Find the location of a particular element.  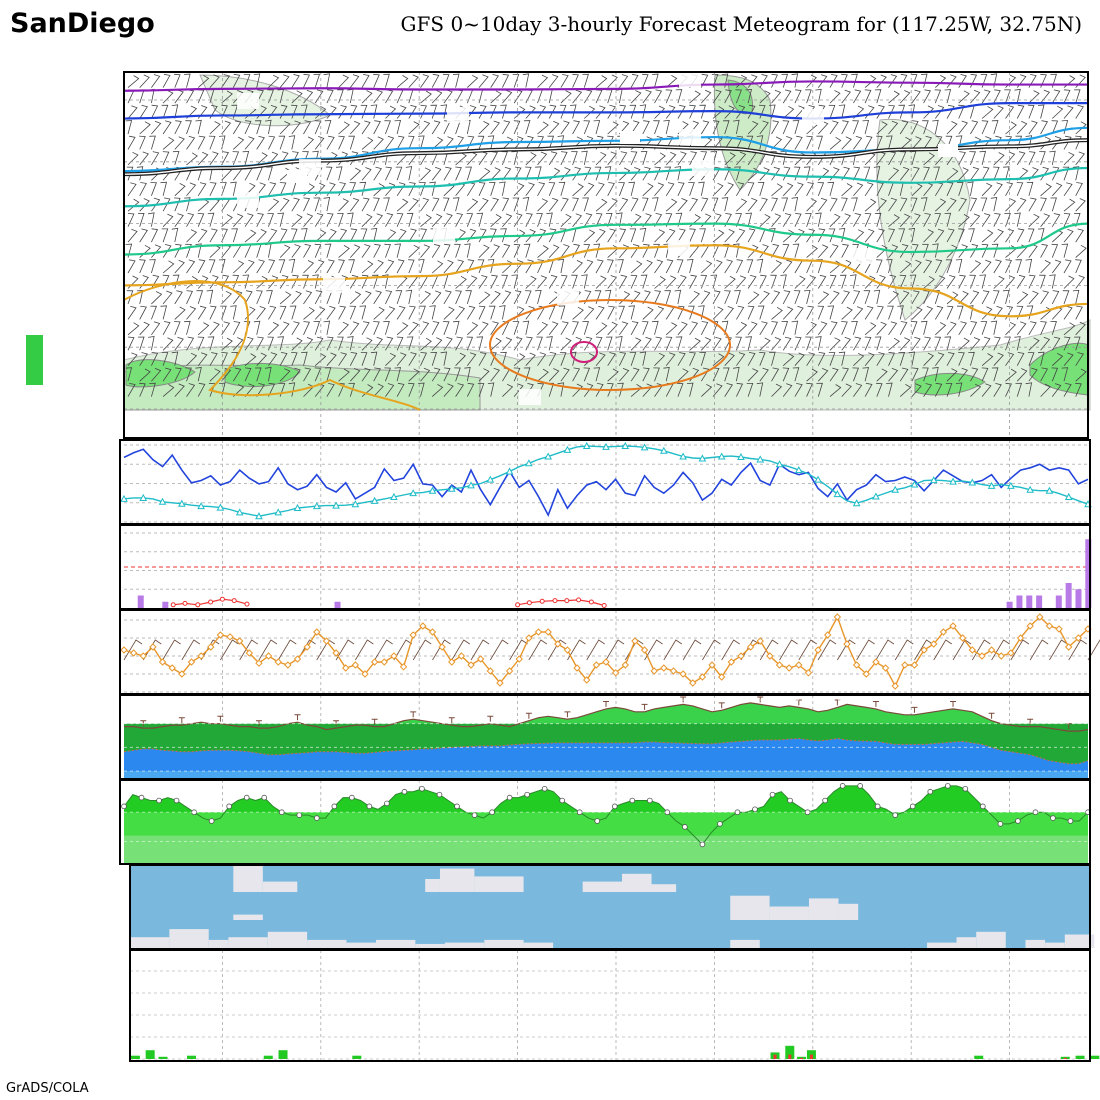

rh-label-box is located at coordinates (34, 360).